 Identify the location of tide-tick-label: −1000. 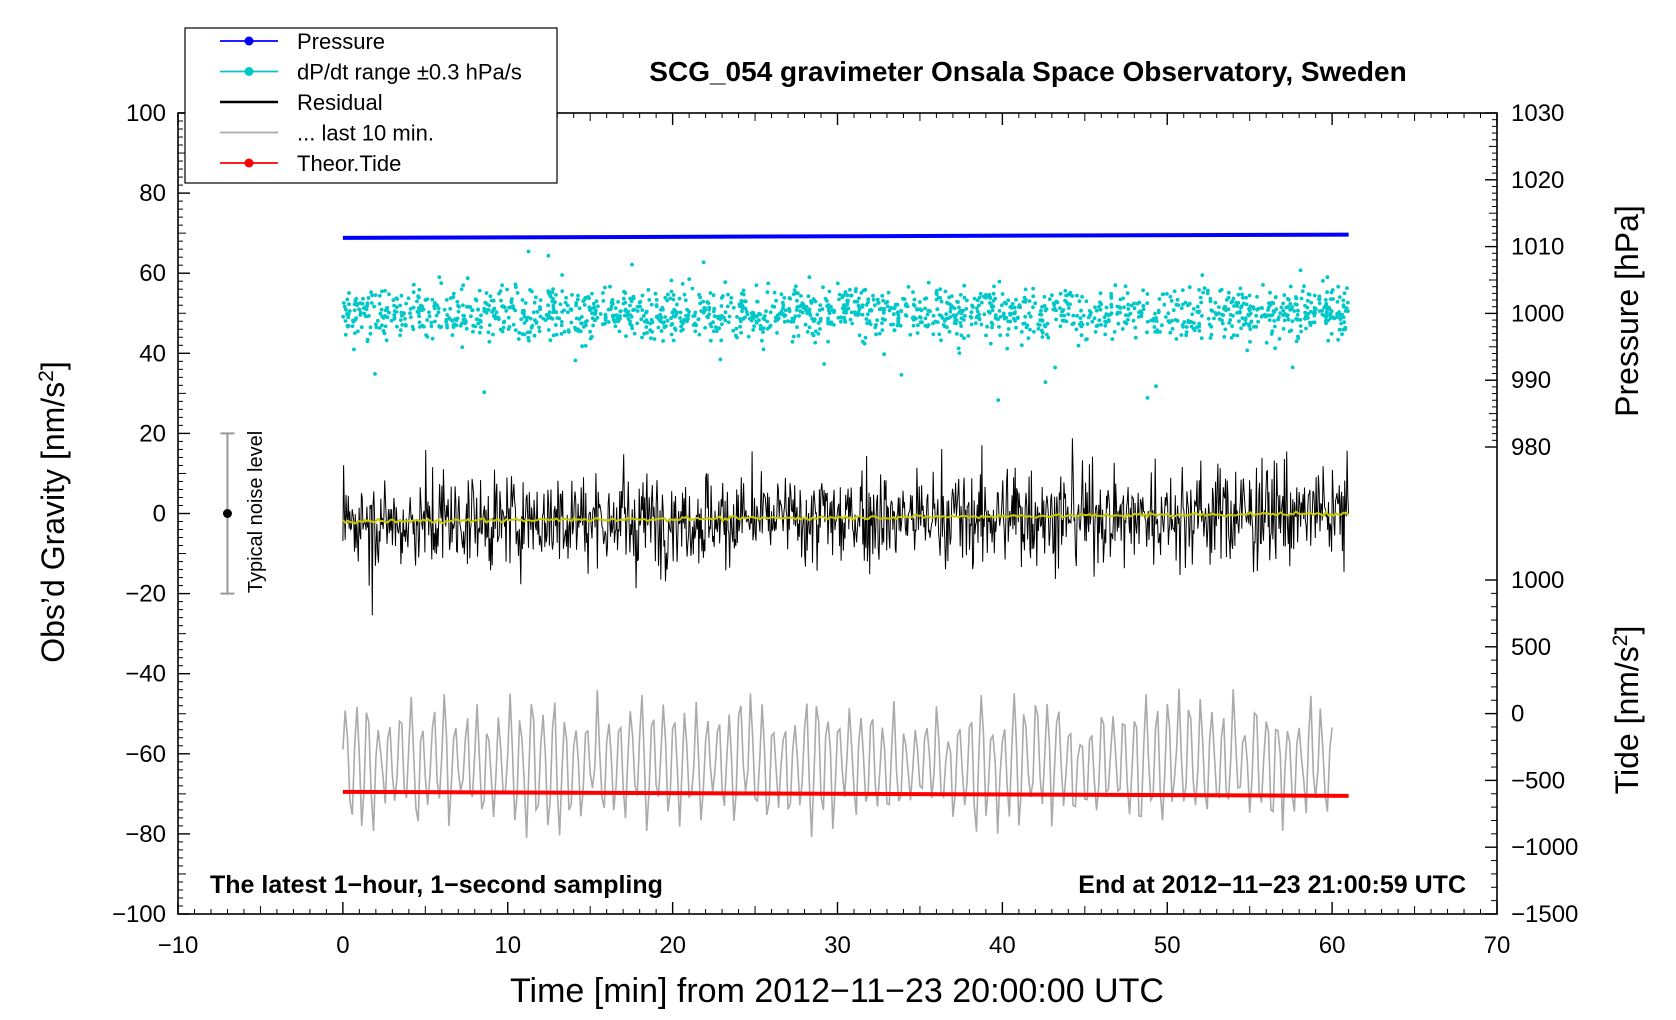
(1544, 847).